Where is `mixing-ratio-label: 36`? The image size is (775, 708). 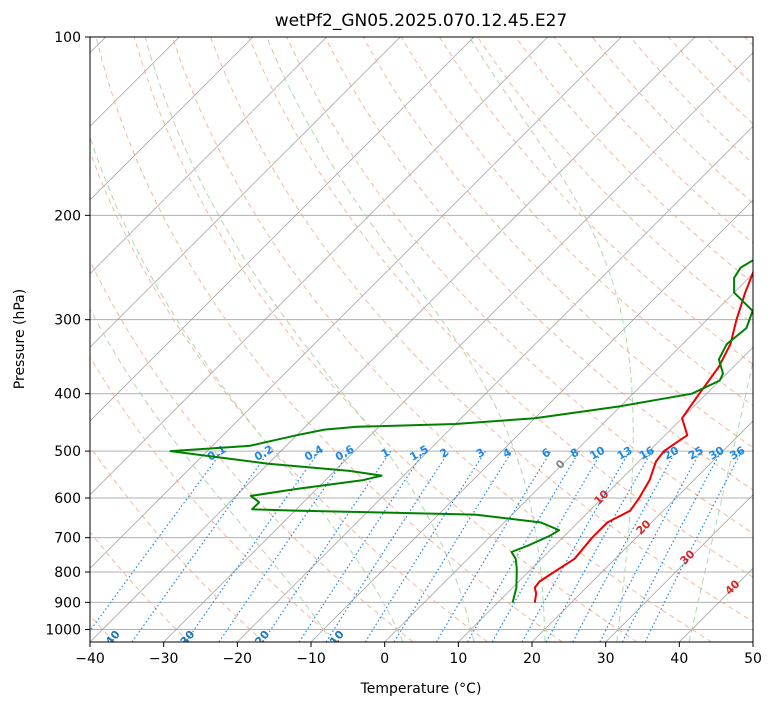
mixing-ratio-label: 36 is located at coordinates (737, 453).